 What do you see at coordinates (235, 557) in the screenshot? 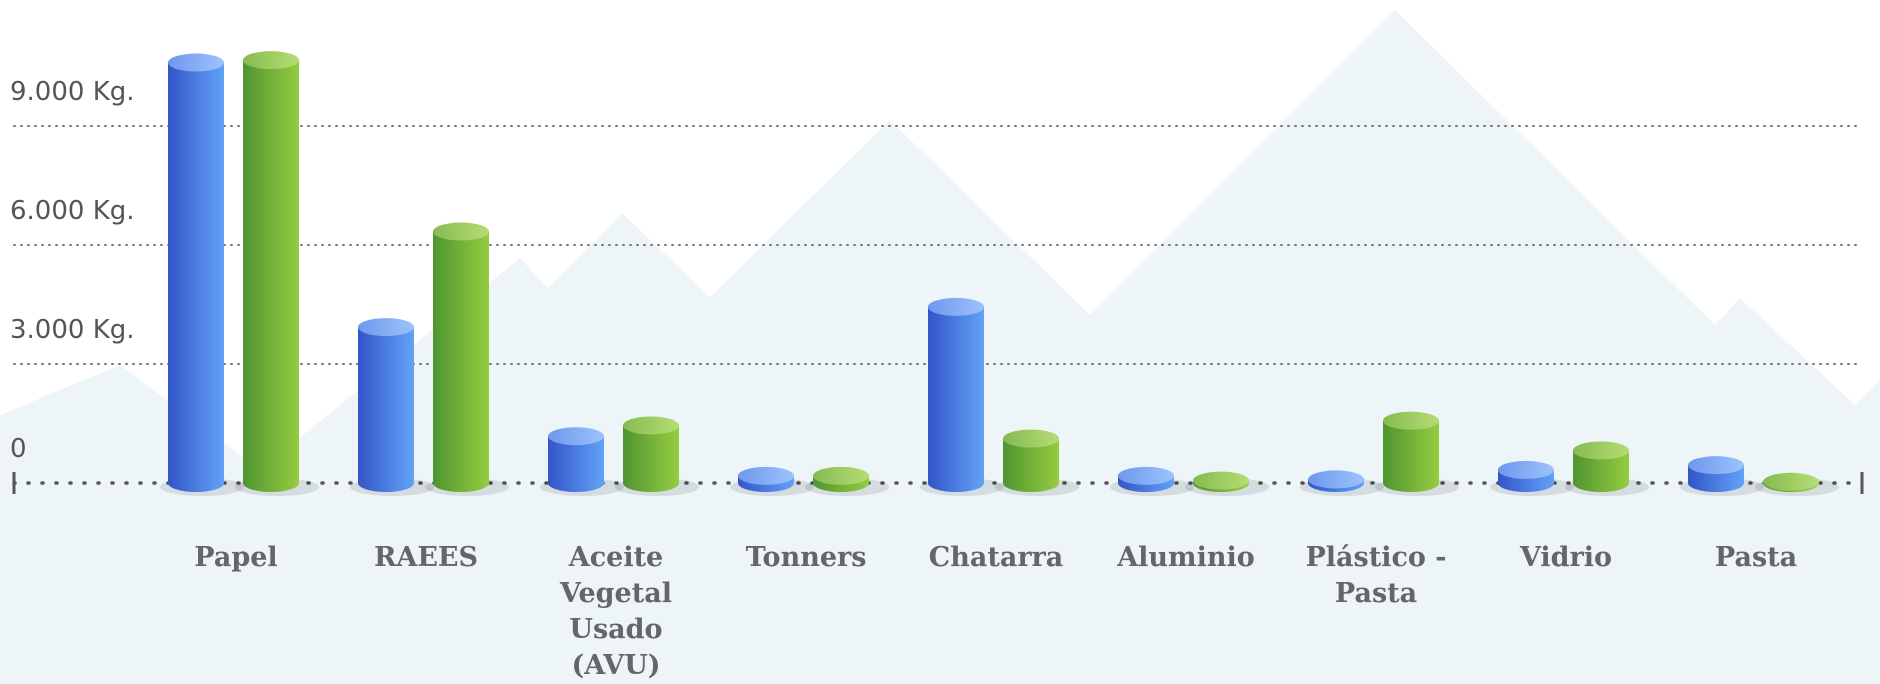
I see `x-tick-label: Papel` at bounding box center [235, 557].